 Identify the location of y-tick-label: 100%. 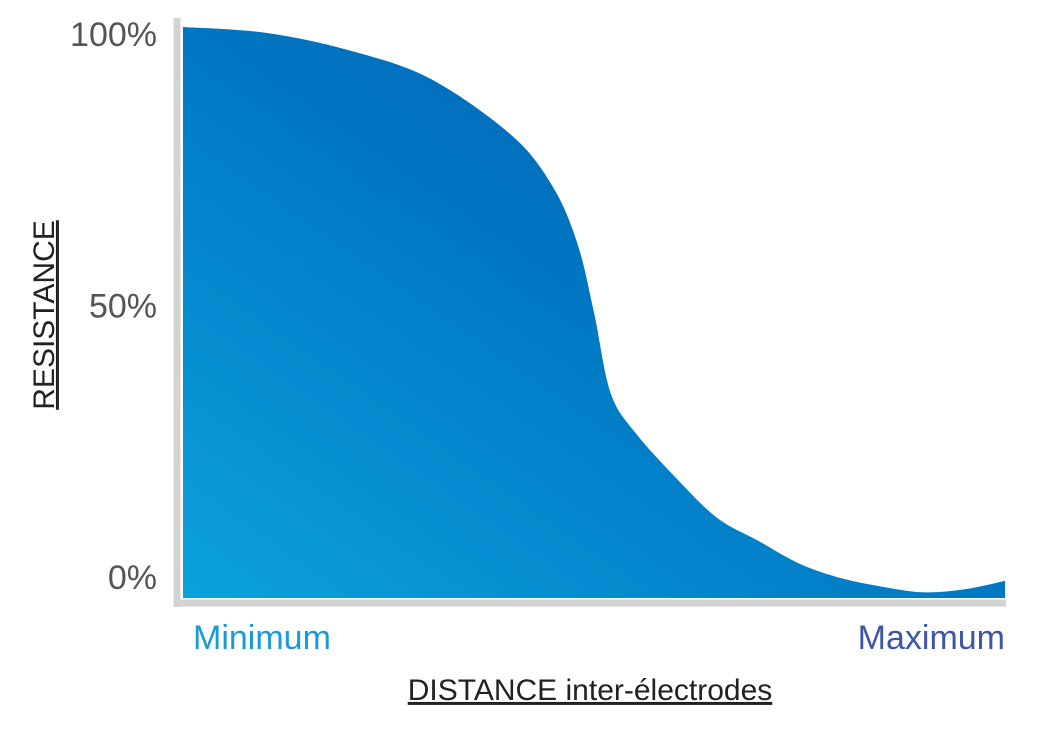
(113, 35).